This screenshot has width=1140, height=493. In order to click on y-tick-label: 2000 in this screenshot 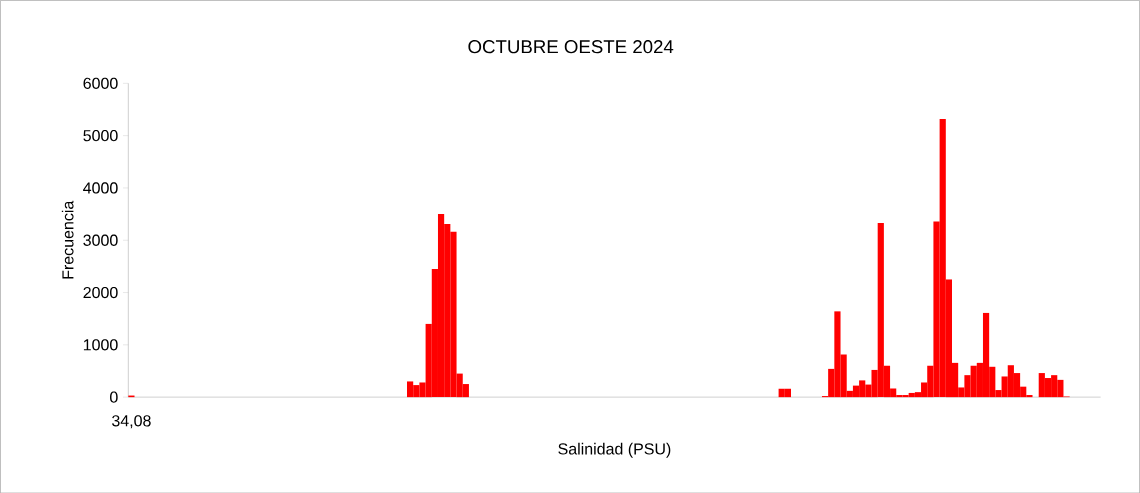, I will do `click(100, 292)`.